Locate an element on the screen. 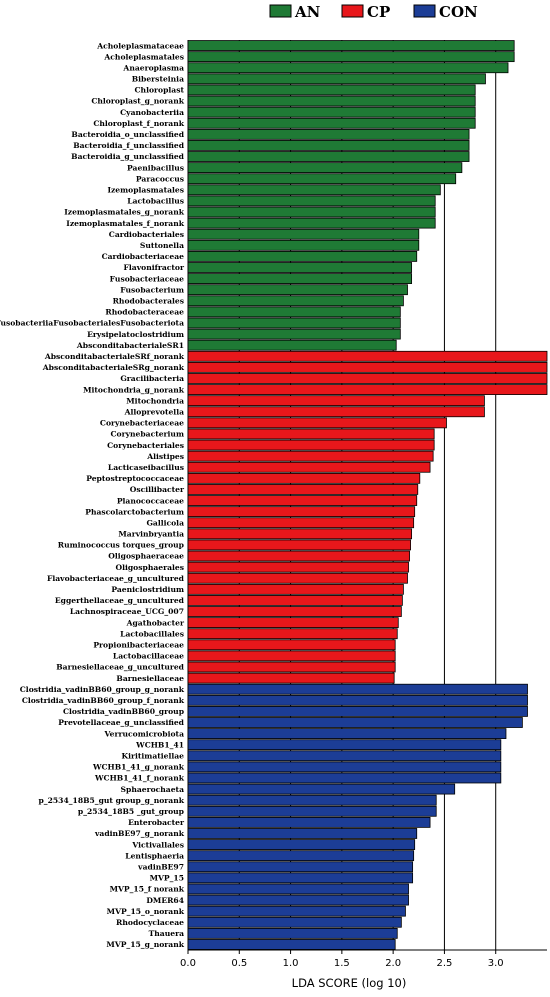 The image size is (550, 997). category-label: Rhodocyclaceae is located at coordinates (150, 922).